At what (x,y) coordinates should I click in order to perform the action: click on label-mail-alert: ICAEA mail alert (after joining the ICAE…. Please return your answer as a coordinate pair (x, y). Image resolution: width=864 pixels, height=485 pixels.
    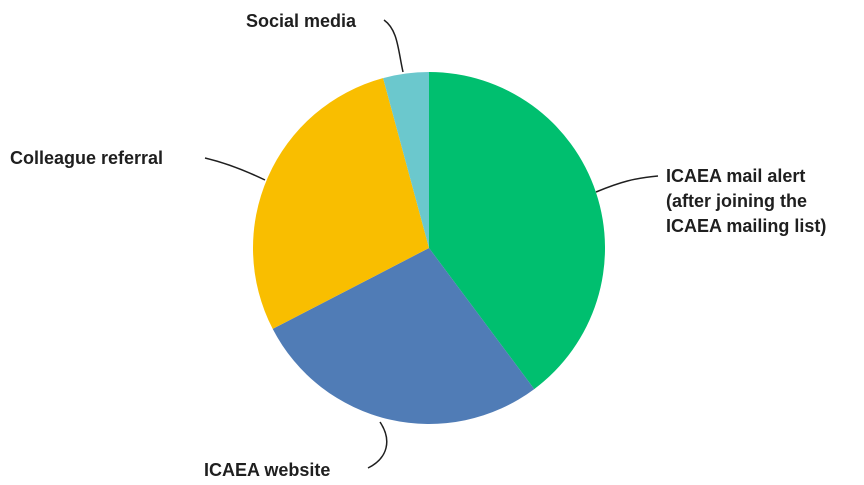
    Looking at the image, I should click on (746, 201).